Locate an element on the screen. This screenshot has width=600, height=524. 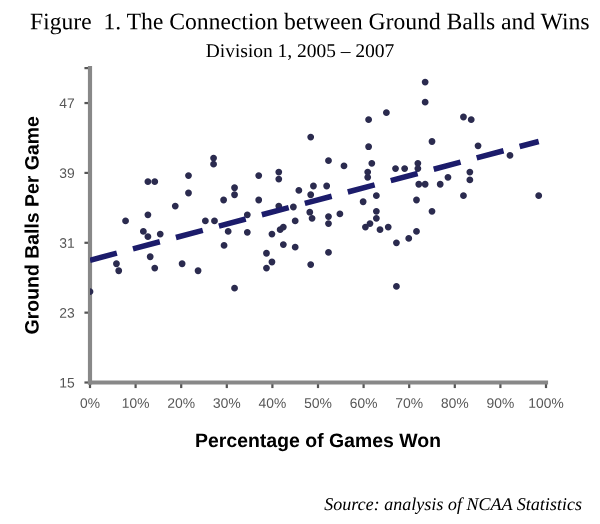
x-axis-title: Percentage of Games Won is located at coordinates (318, 442).